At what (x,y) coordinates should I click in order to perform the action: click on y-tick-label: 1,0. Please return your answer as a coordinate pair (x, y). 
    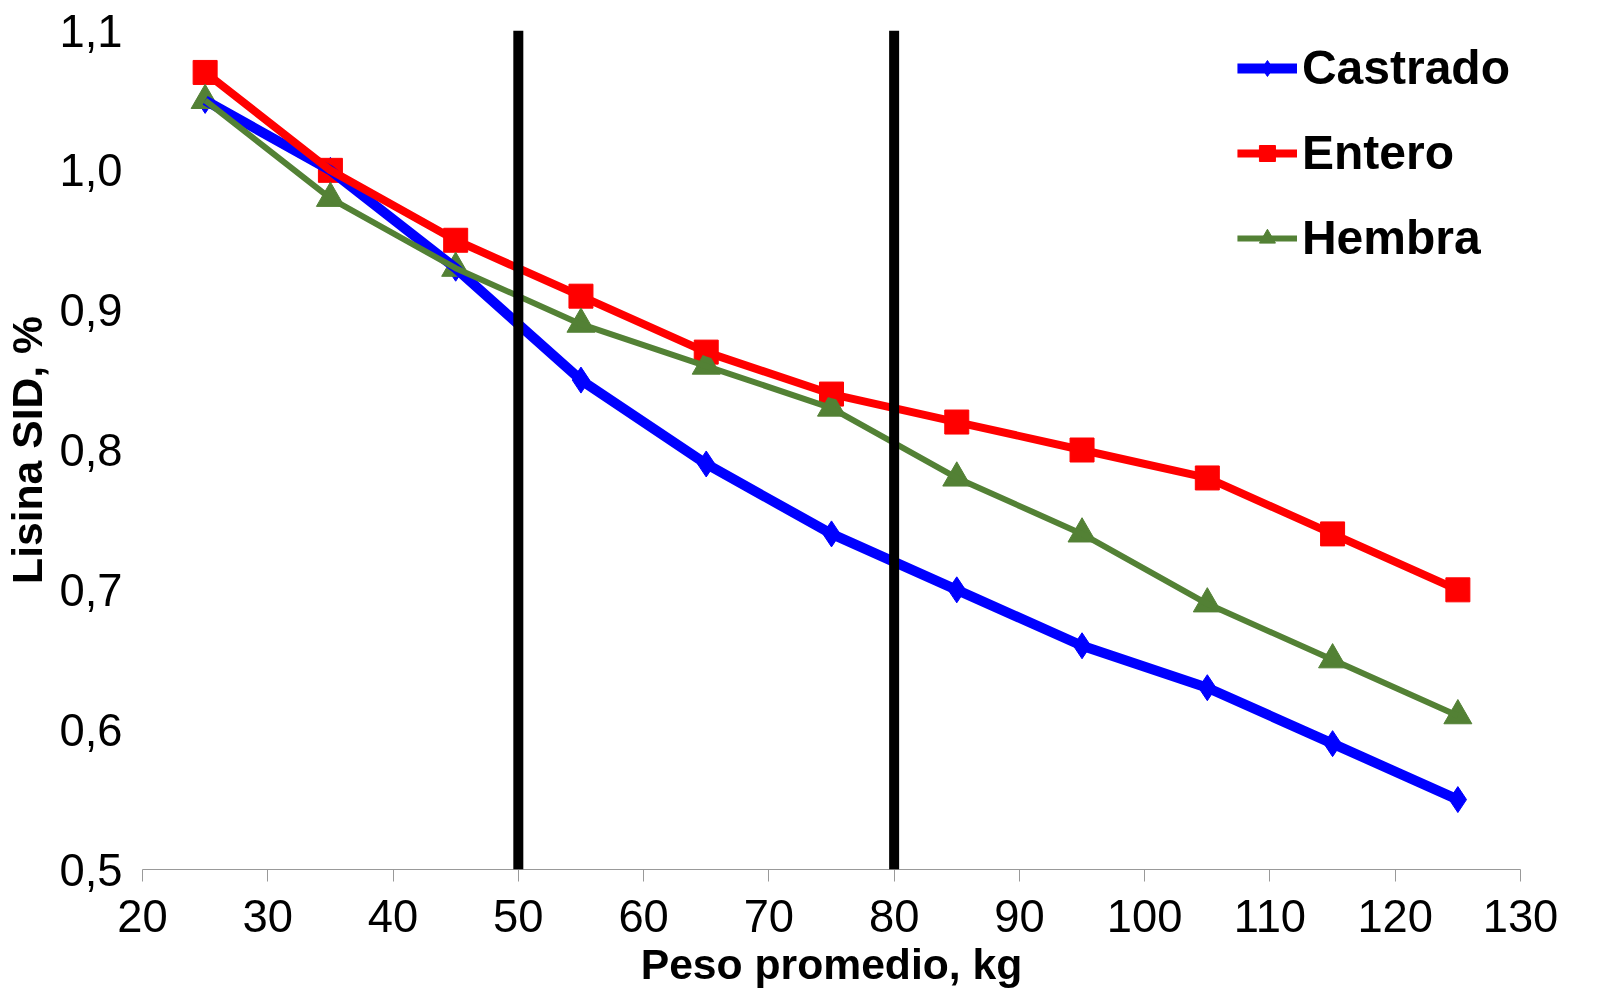
    Looking at the image, I should click on (91, 171).